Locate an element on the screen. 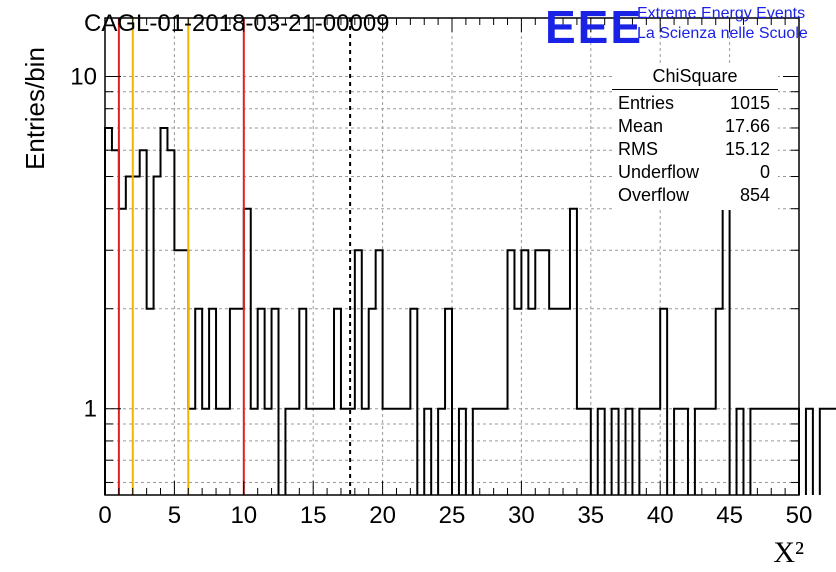 This screenshot has width=836, height=572. y-tick-label: 1 is located at coordinates (90, 409).